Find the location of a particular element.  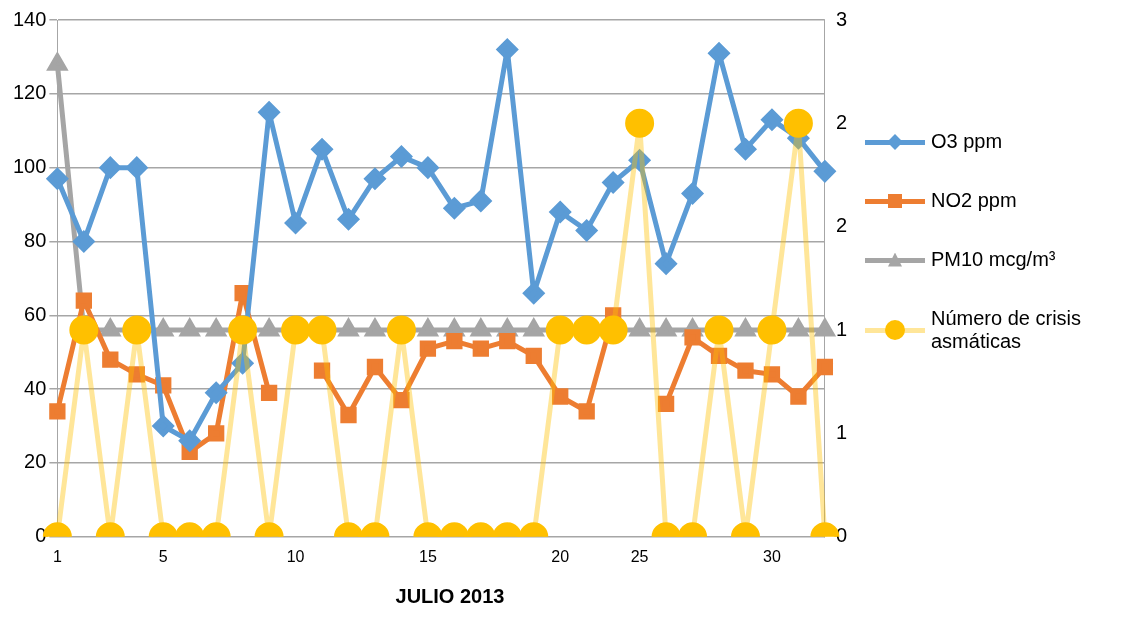

x-axis-title: JULIO 2013 is located at coordinates (450, 596).